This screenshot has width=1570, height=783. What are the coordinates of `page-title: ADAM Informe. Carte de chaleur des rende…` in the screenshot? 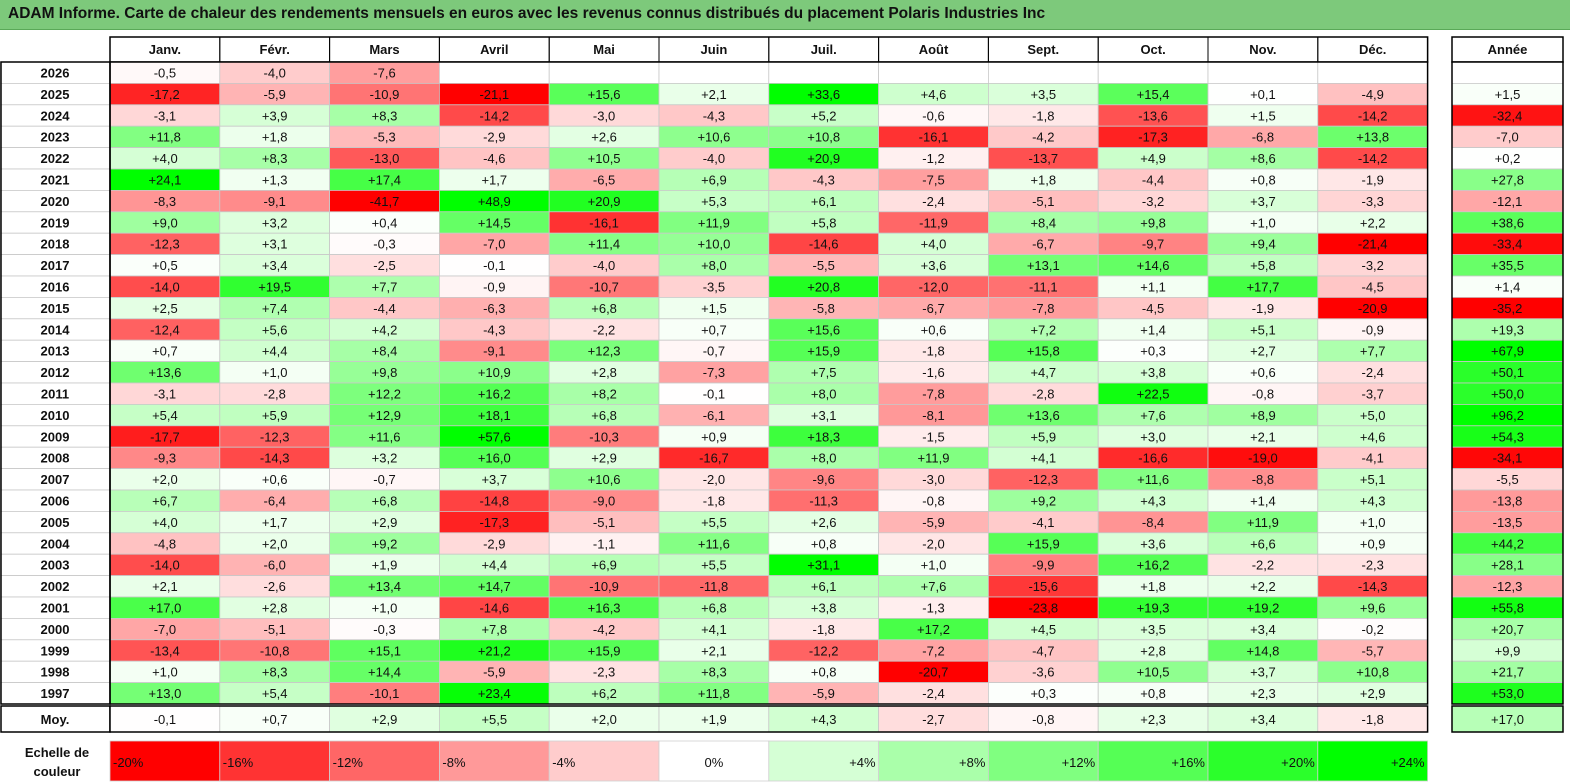 It's located at (527, 13).